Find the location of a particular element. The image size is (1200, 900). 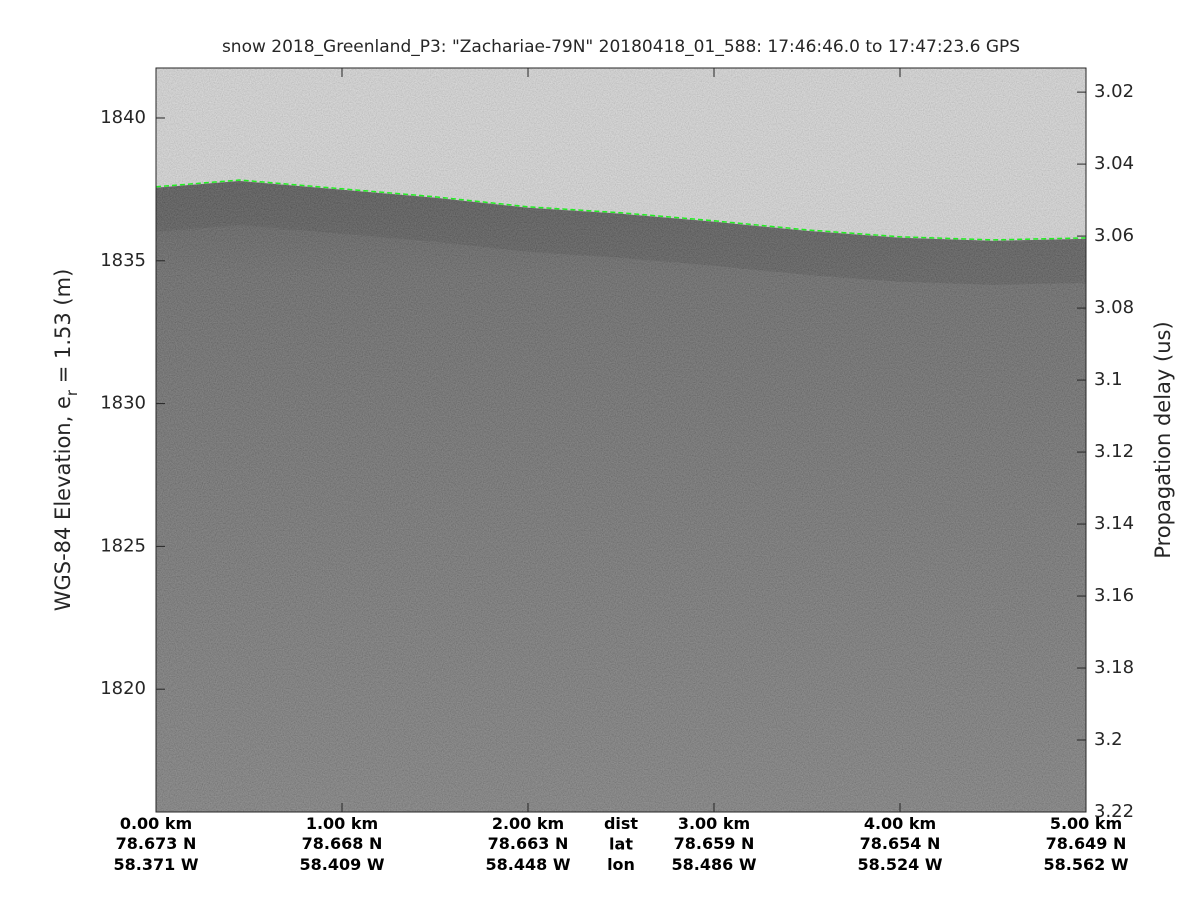

x-tick-lon: 58.371 W is located at coordinates (156, 864).